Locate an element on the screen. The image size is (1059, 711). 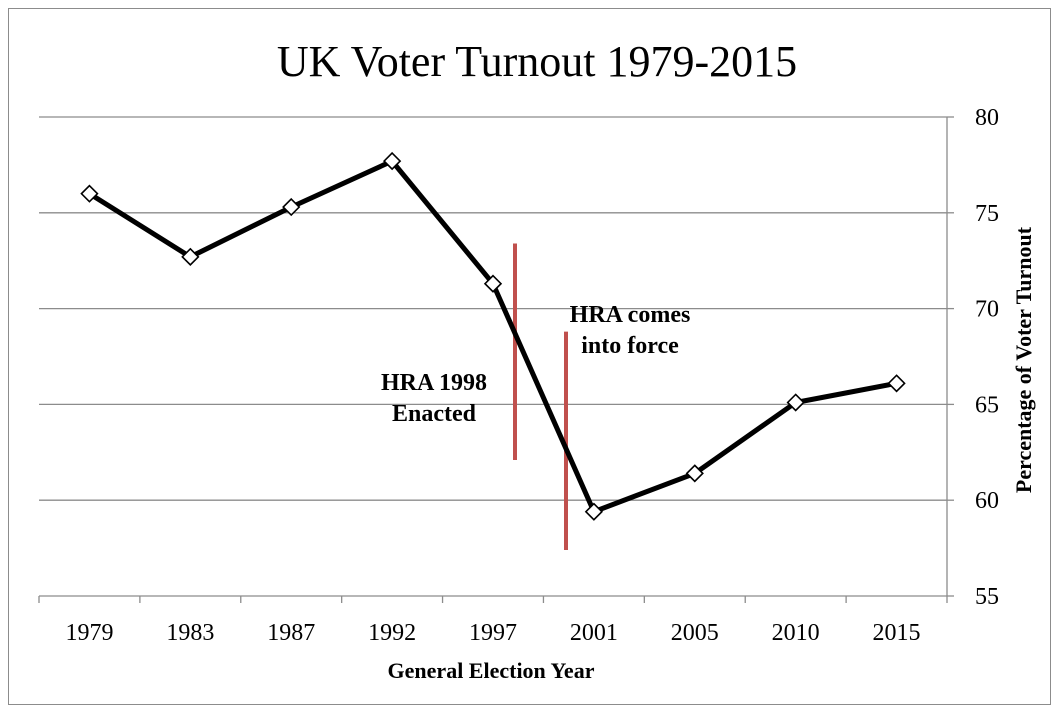
y-tick-labels: 55 60 65 70 75 80 is located at coordinates (987, 357).